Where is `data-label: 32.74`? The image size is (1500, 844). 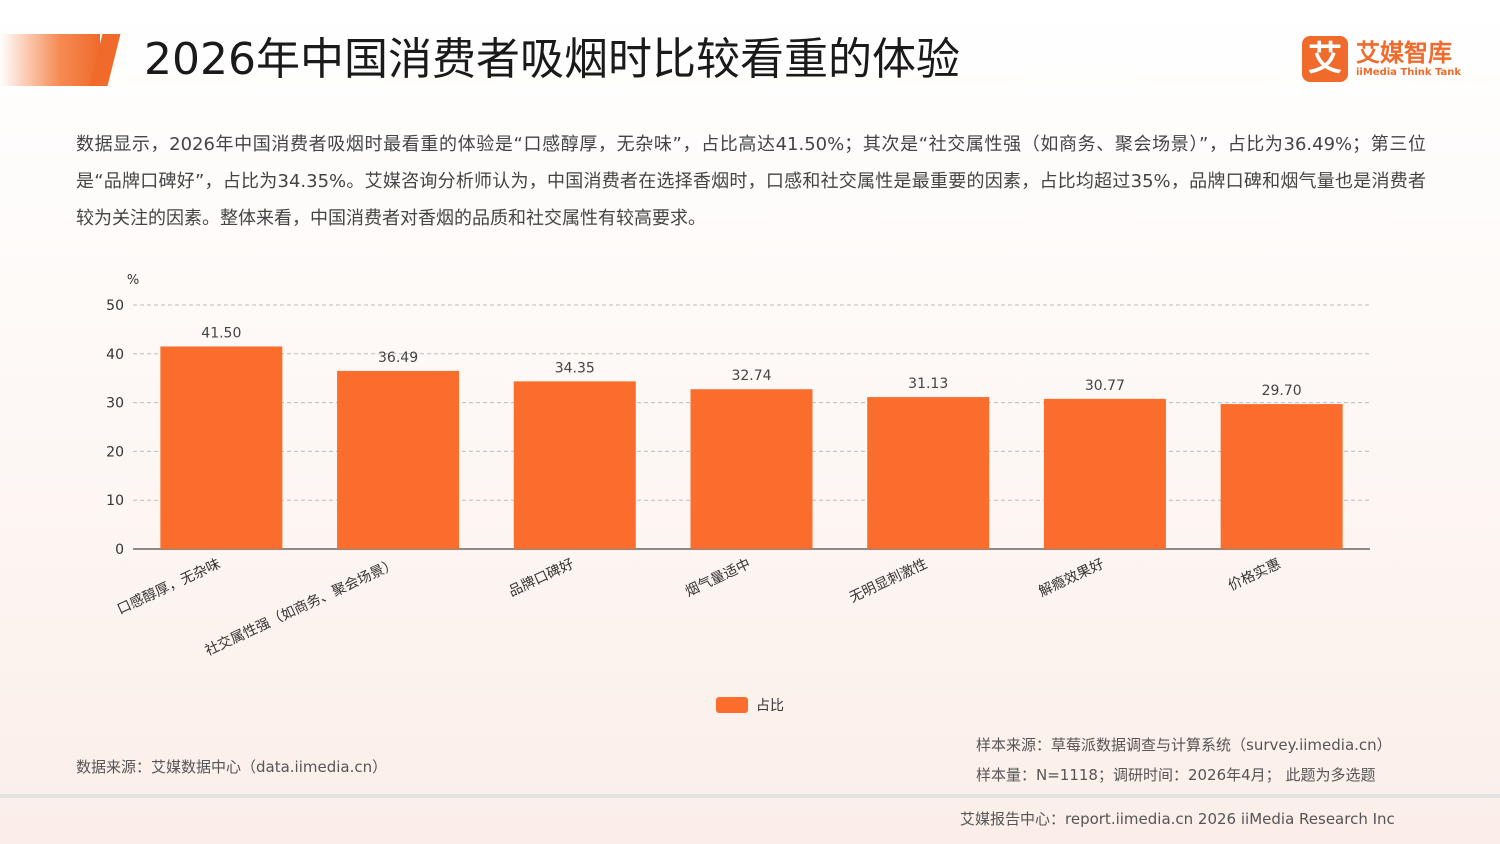 data-label: 32.74 is located at coordinates (751, 376).